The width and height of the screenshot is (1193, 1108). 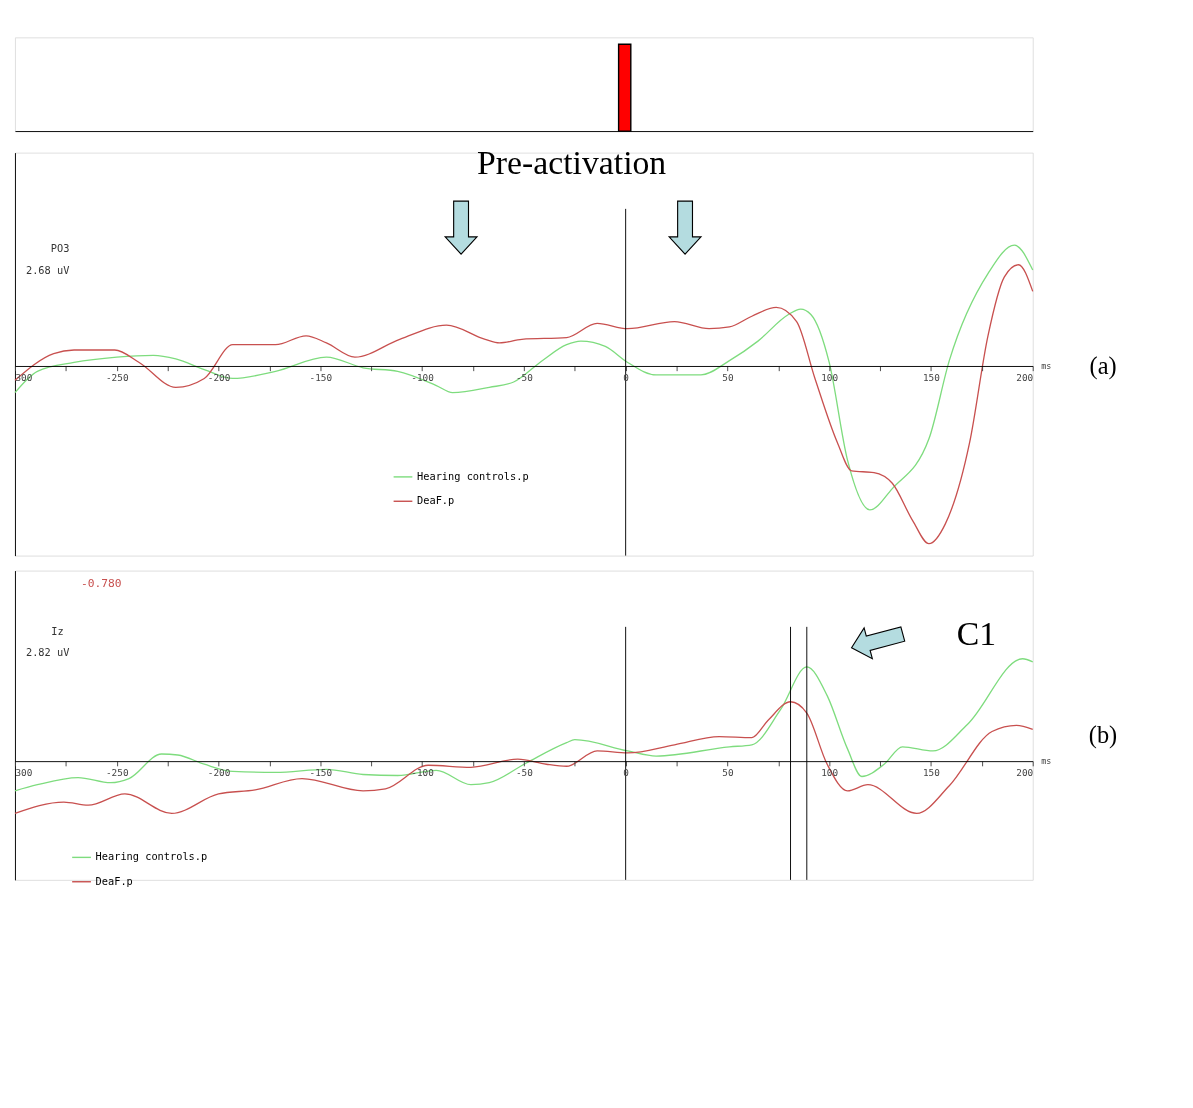 I want to click on text: Iz, so click(x=57, y=631).